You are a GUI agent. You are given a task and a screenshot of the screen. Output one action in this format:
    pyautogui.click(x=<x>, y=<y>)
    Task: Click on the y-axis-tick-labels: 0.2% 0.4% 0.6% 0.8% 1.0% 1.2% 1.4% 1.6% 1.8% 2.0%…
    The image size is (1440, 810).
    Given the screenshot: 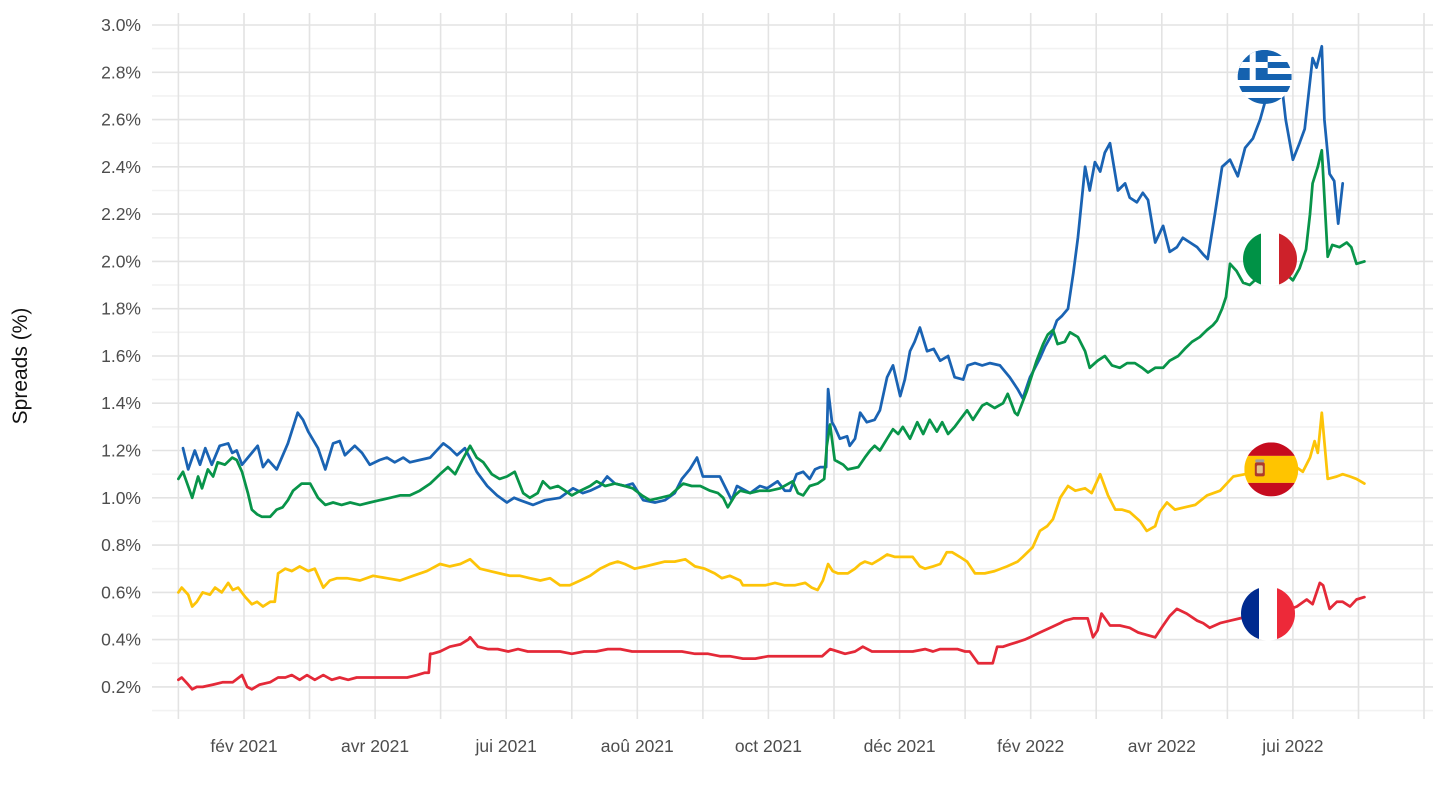 What is the action you would take?
    pyautogui.click(x=121, y=356)
    